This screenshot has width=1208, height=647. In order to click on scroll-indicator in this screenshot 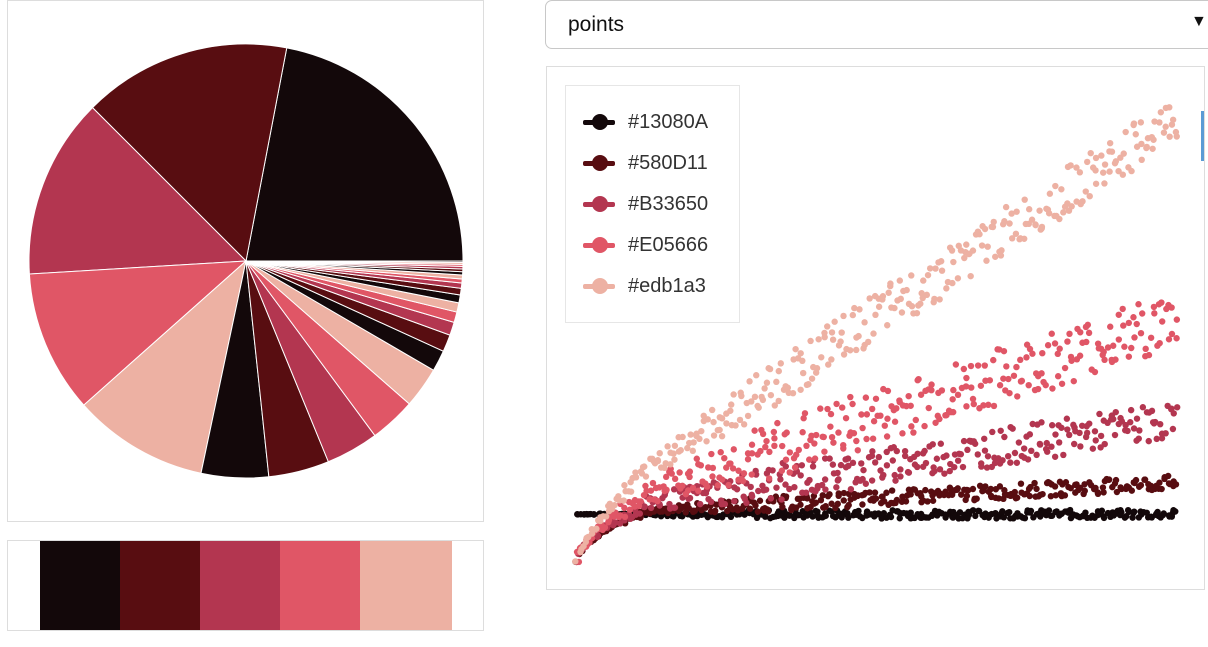, I will do `click(1202, 136)`.